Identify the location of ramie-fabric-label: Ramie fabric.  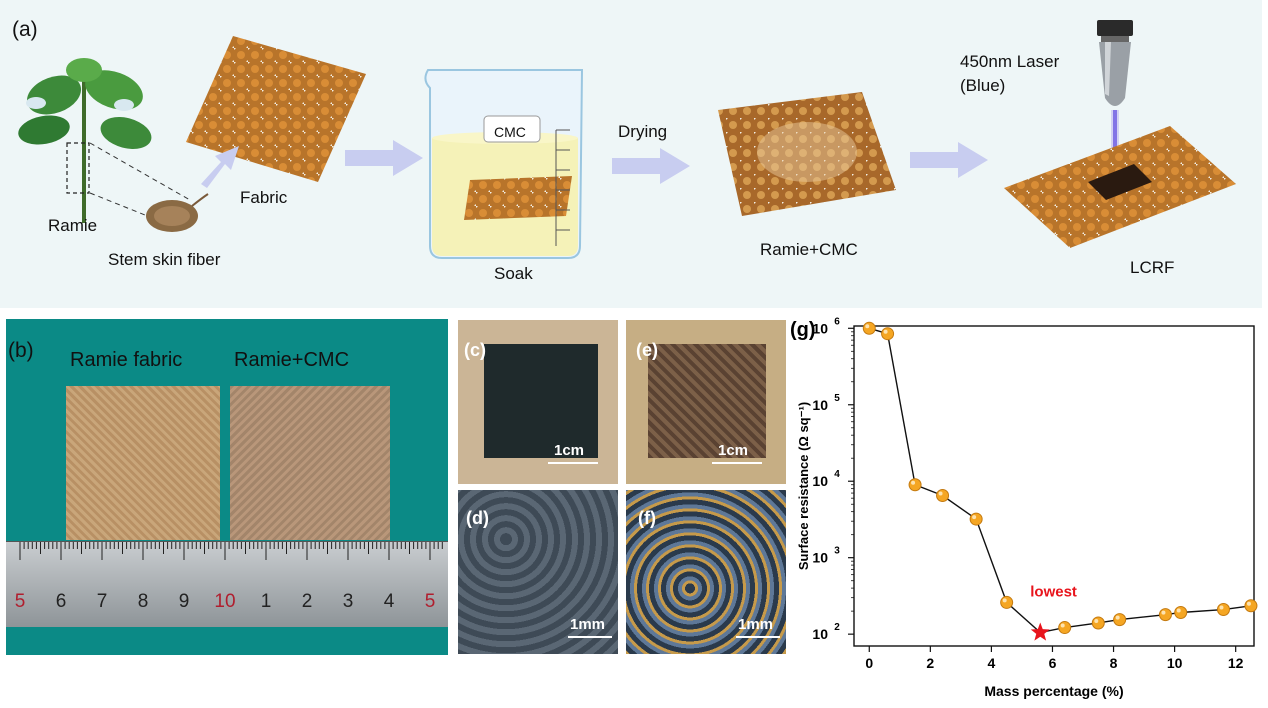
(126, 360).